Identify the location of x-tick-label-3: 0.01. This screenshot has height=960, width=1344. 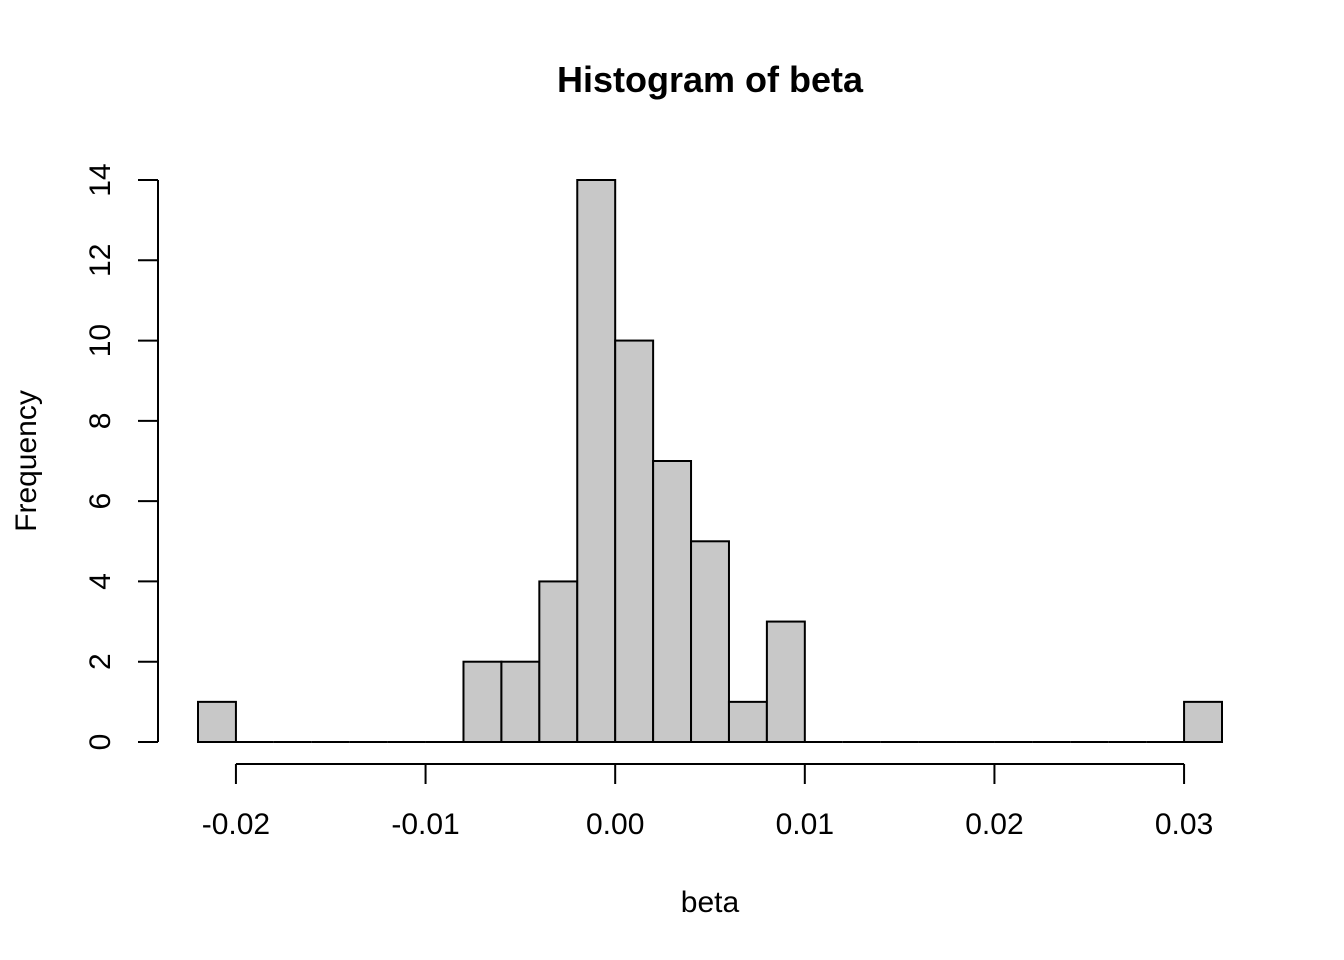
(805, 824).